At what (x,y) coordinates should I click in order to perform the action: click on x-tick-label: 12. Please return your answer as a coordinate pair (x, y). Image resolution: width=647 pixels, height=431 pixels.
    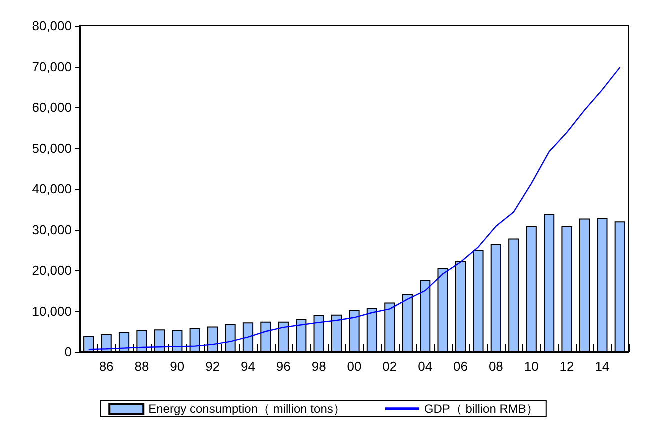
    Looking at the image, I should click on (567, 366).